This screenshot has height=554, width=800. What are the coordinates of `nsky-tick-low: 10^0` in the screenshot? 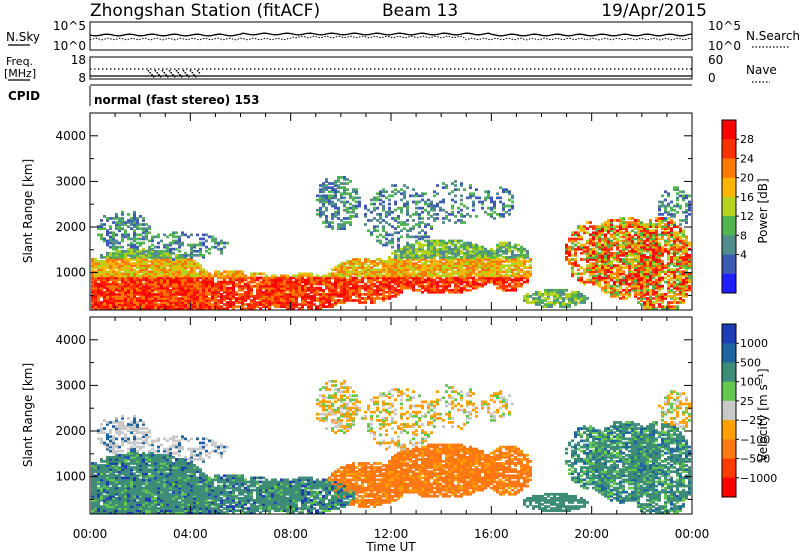 It's located at (69, 46).